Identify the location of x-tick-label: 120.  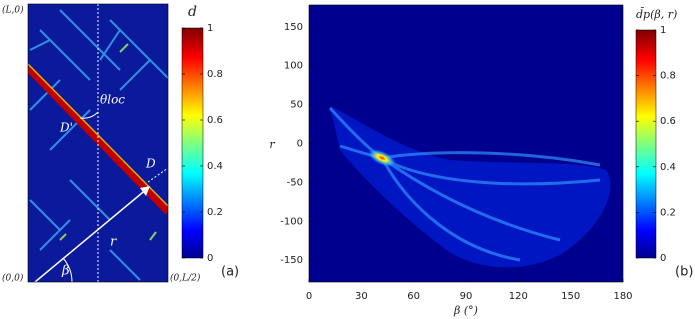
(518, 296).